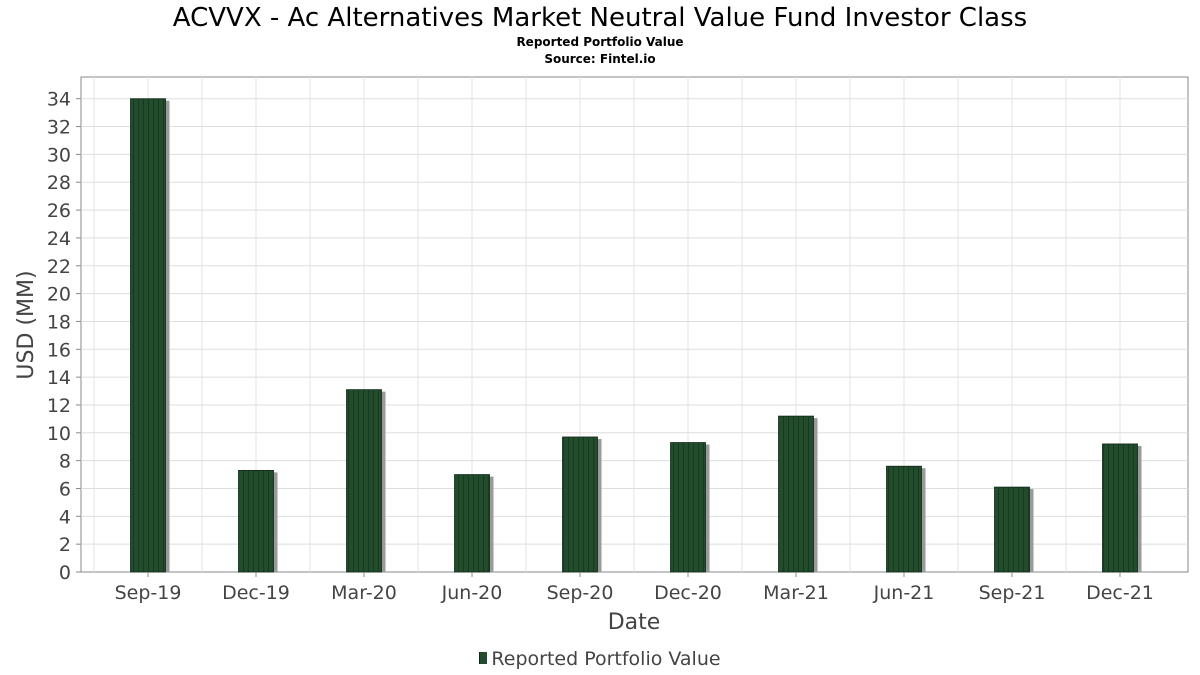 Image resolution: width=1200 pixels, height=675 pixels. Describe the element at coordinates (59, 100) in the screenshot. I see `y-tick-label: 34` at that location.